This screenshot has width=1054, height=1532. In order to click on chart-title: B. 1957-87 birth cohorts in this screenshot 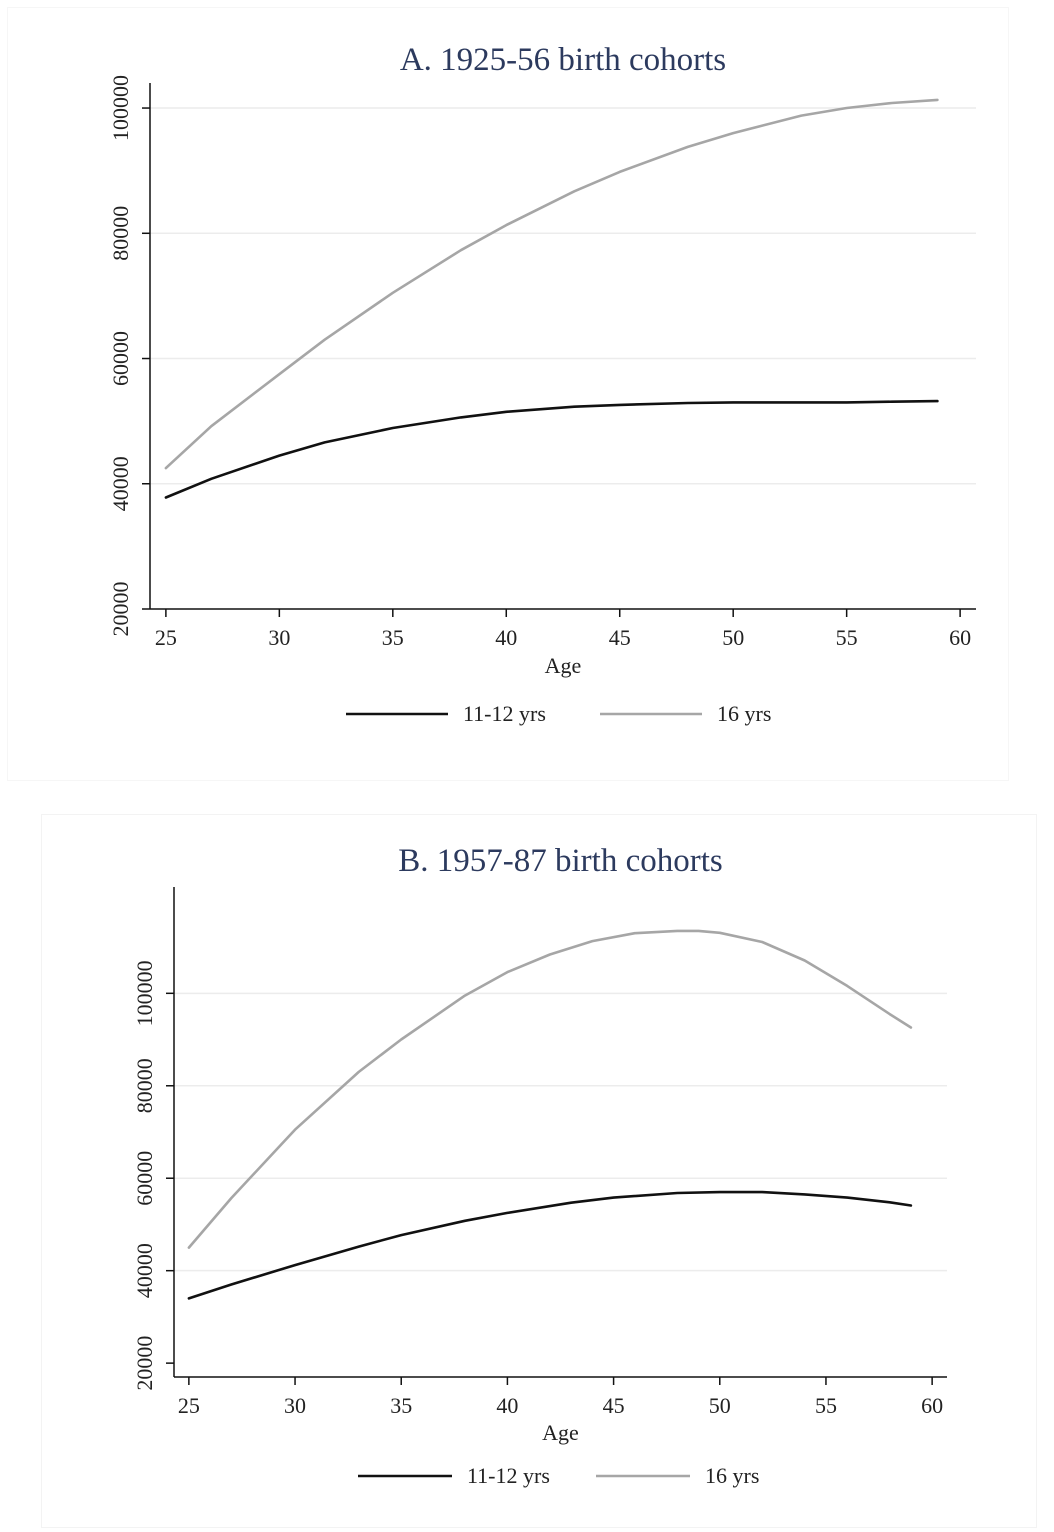, I will do `click(560, 861)`.